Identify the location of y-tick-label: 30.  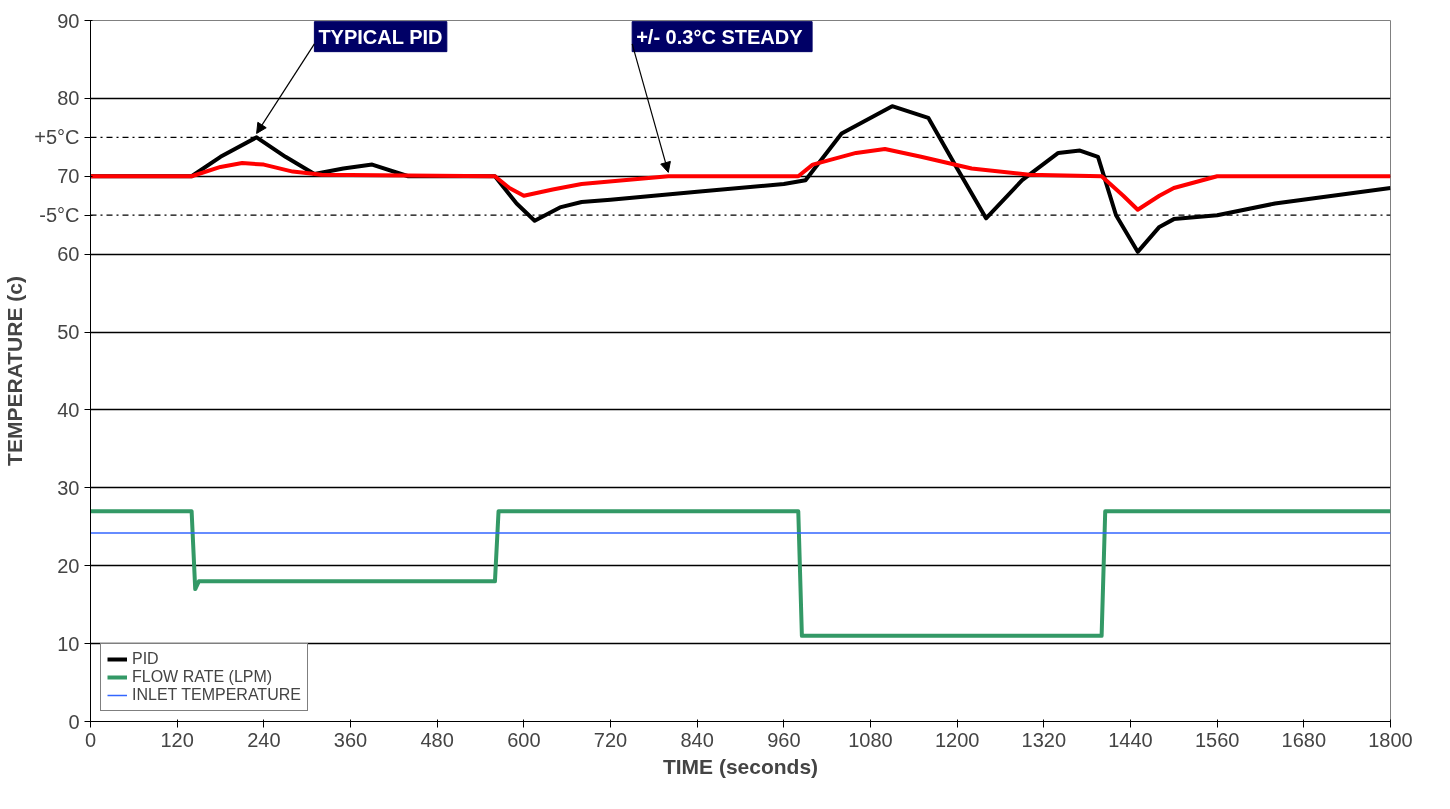
(68, 487).